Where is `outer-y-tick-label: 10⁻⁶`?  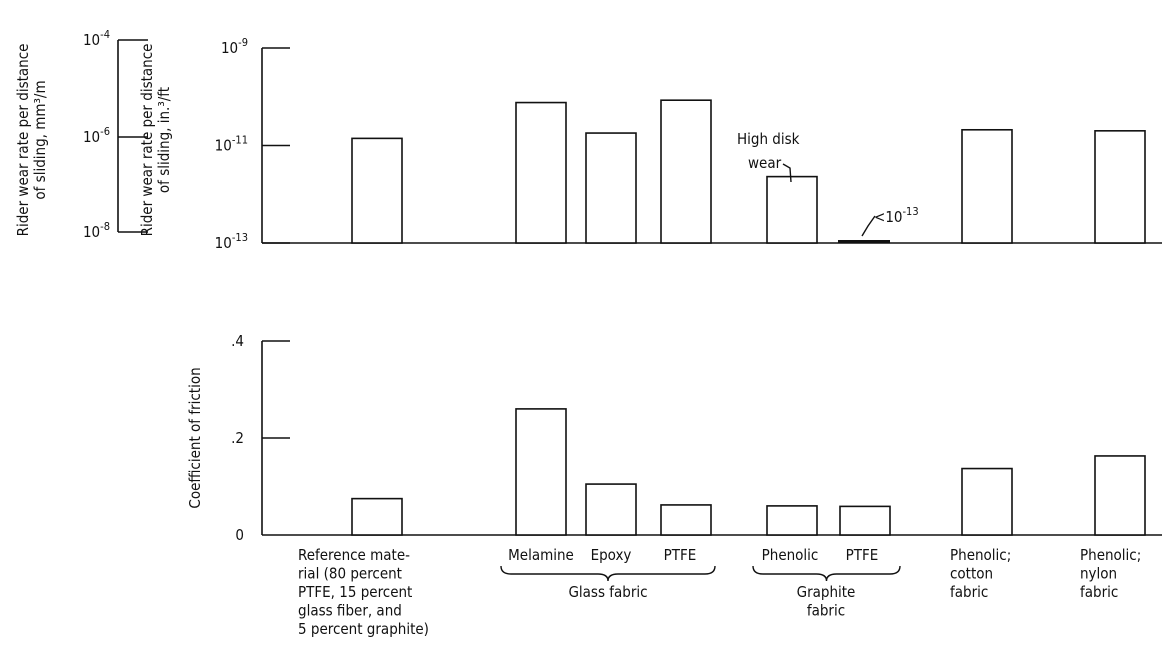 outer-y-tick-label: 10⁻⁶ is located at coordinates (96, 135).